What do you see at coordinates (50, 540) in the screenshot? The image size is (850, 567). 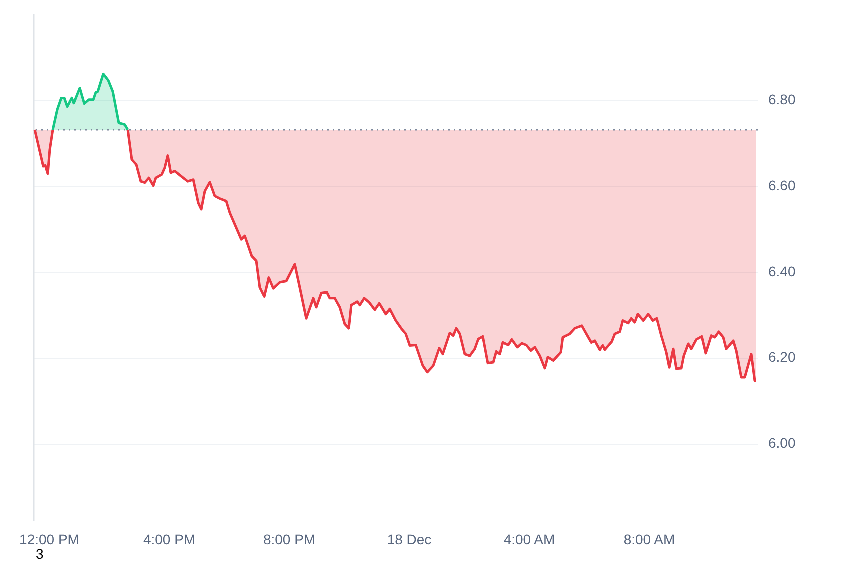 I see `x-tick-label: 12:00 PM` at bounding box center [50, 540].